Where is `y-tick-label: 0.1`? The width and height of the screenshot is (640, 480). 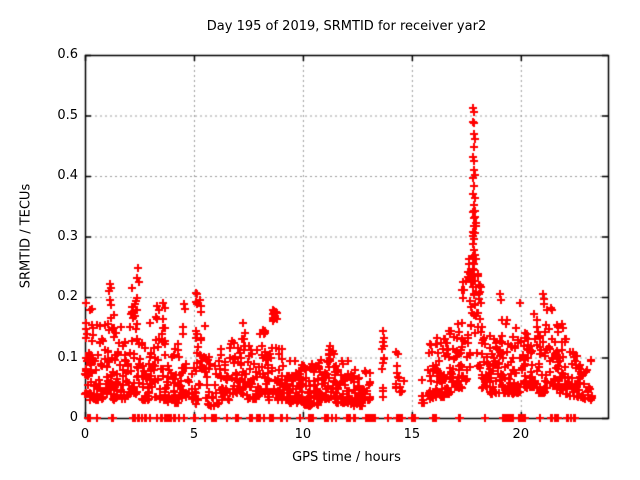 y-tick-label: 0.1 is located at coordinates (67, 357).